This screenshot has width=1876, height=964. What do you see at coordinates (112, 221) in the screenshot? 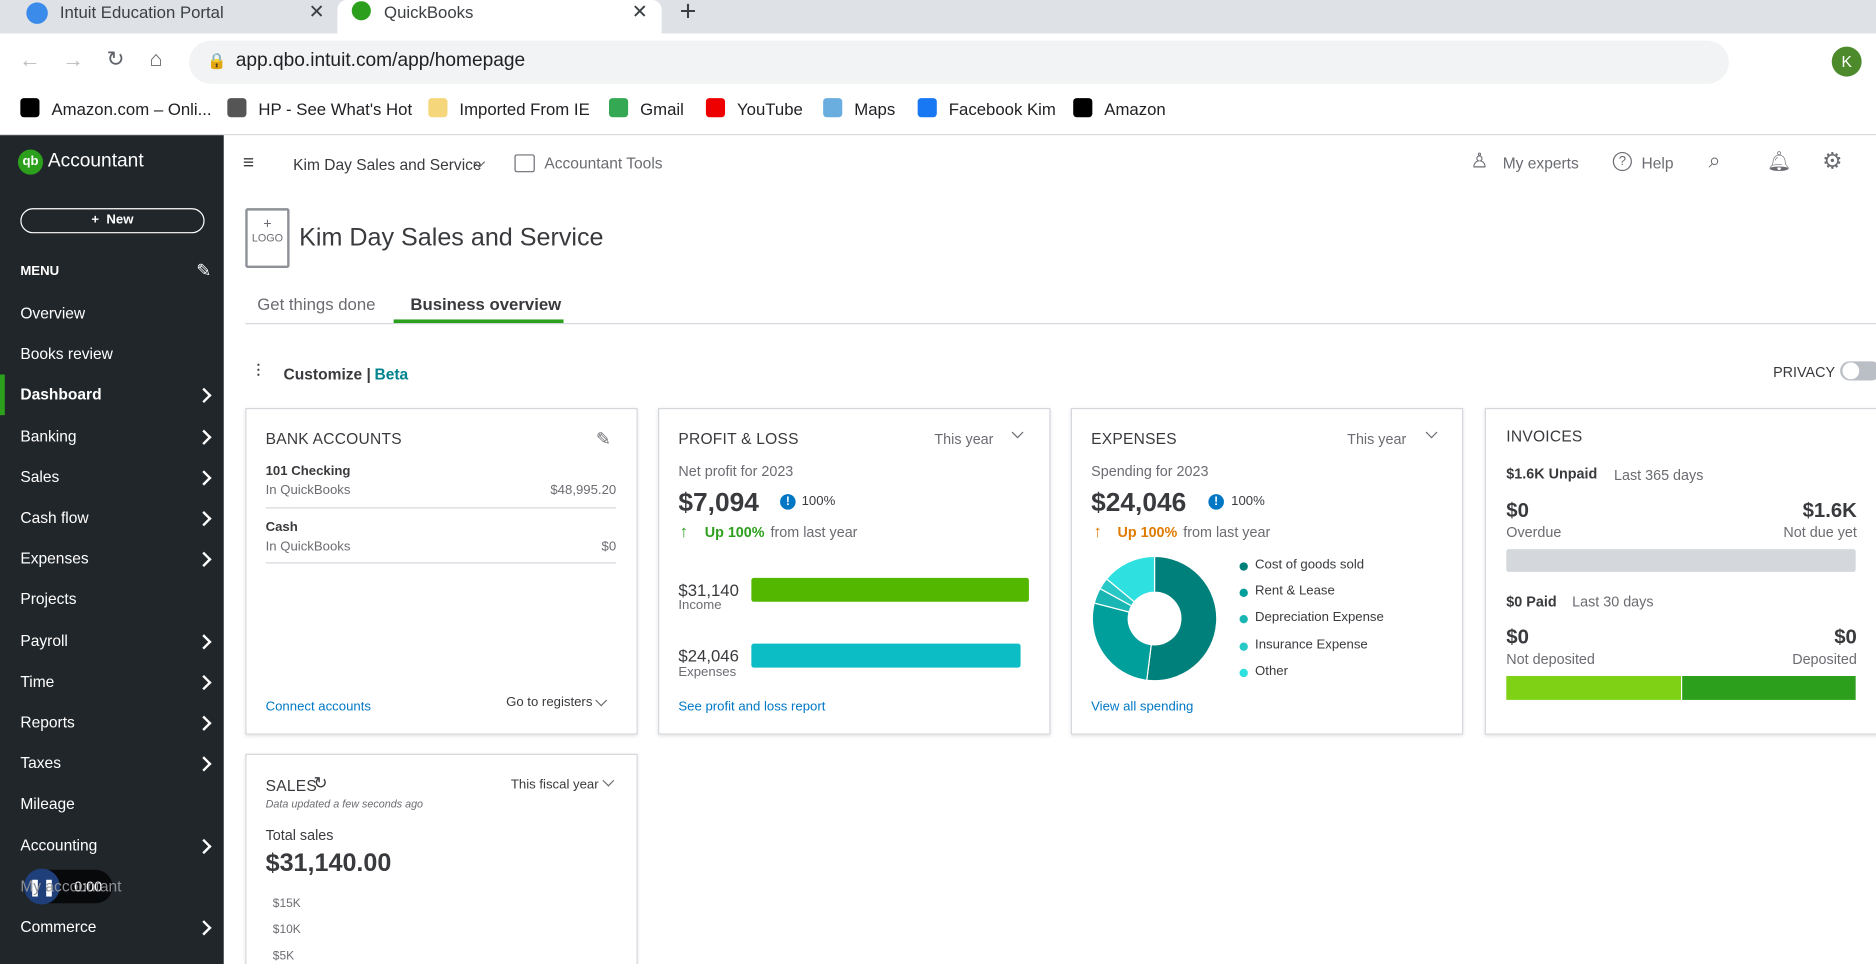
I see `new-button: + New` at bounding box center [112, 221].